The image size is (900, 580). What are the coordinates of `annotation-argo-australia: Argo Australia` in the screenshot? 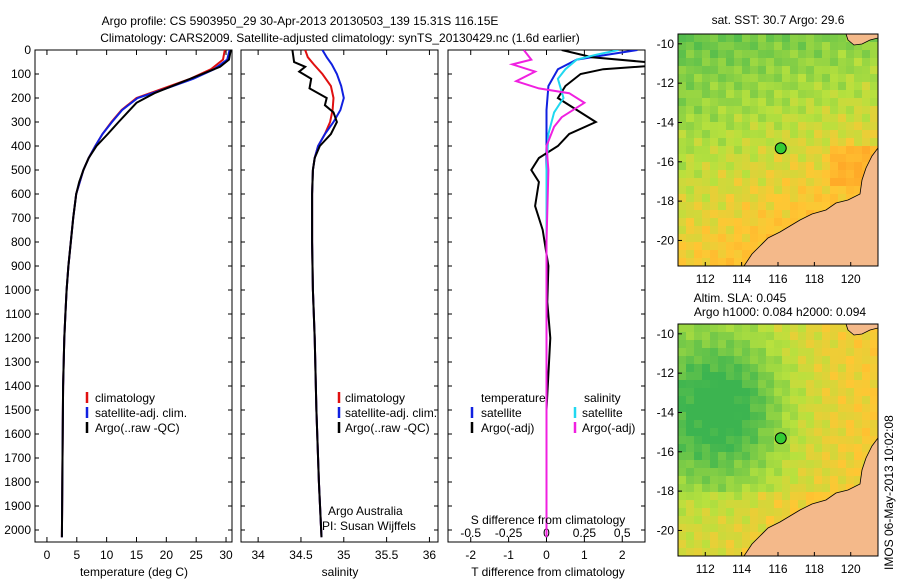 It's located at (365, 511).